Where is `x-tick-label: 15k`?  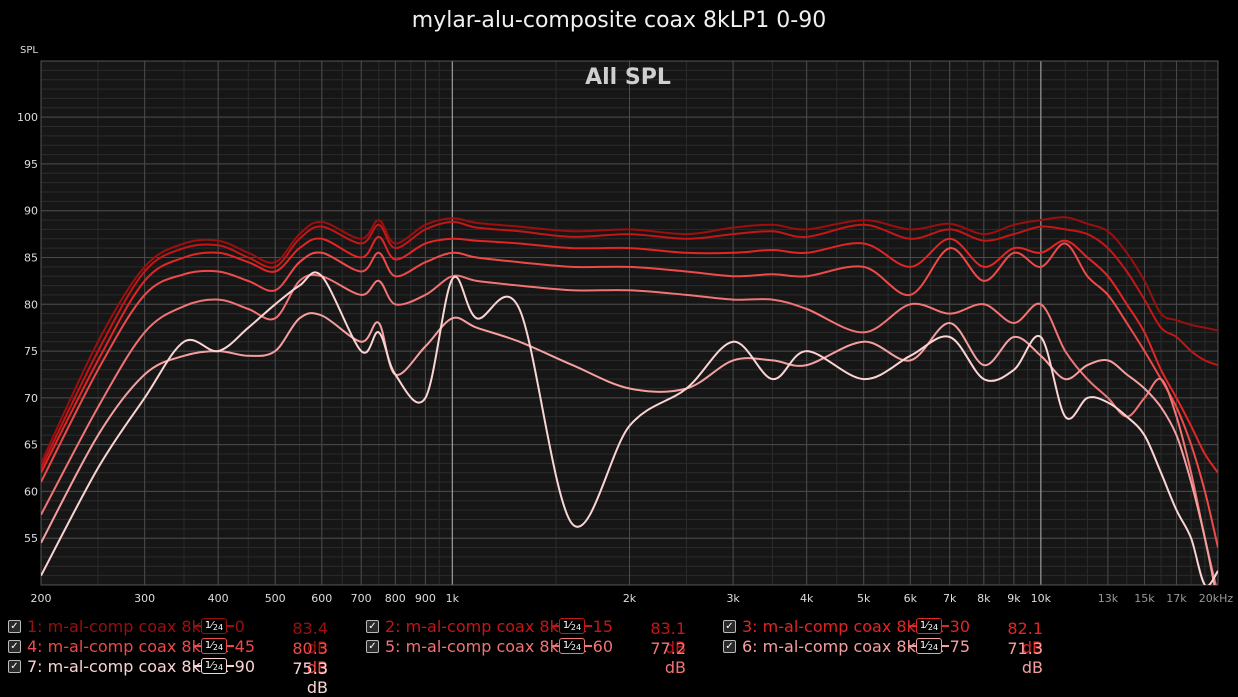 x-tick-label: 15k is located at coordinates (1144, 598).